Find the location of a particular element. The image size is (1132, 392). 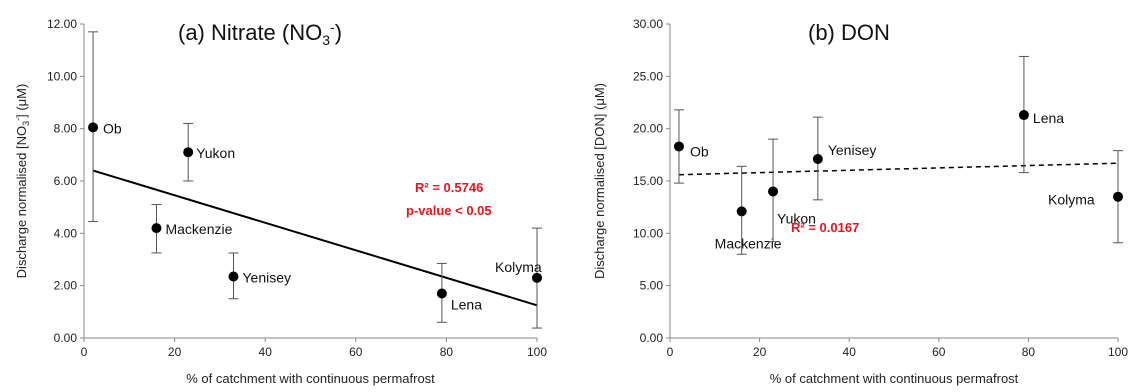

y-tick-label: 8.00 is located at coordinates (66, 129).